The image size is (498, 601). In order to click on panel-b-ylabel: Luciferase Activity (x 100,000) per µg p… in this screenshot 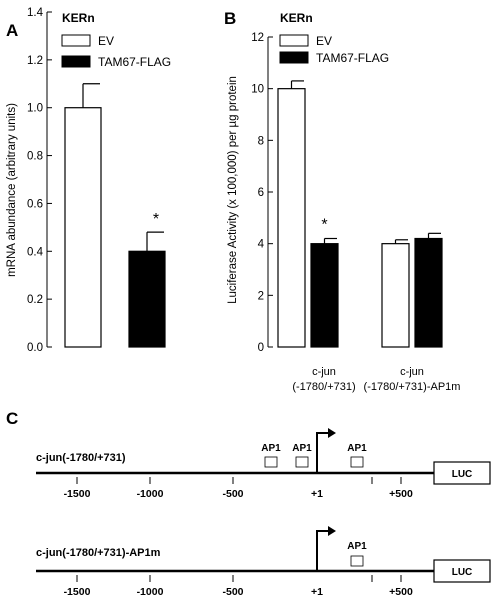, I will do `click(233, 190)`.